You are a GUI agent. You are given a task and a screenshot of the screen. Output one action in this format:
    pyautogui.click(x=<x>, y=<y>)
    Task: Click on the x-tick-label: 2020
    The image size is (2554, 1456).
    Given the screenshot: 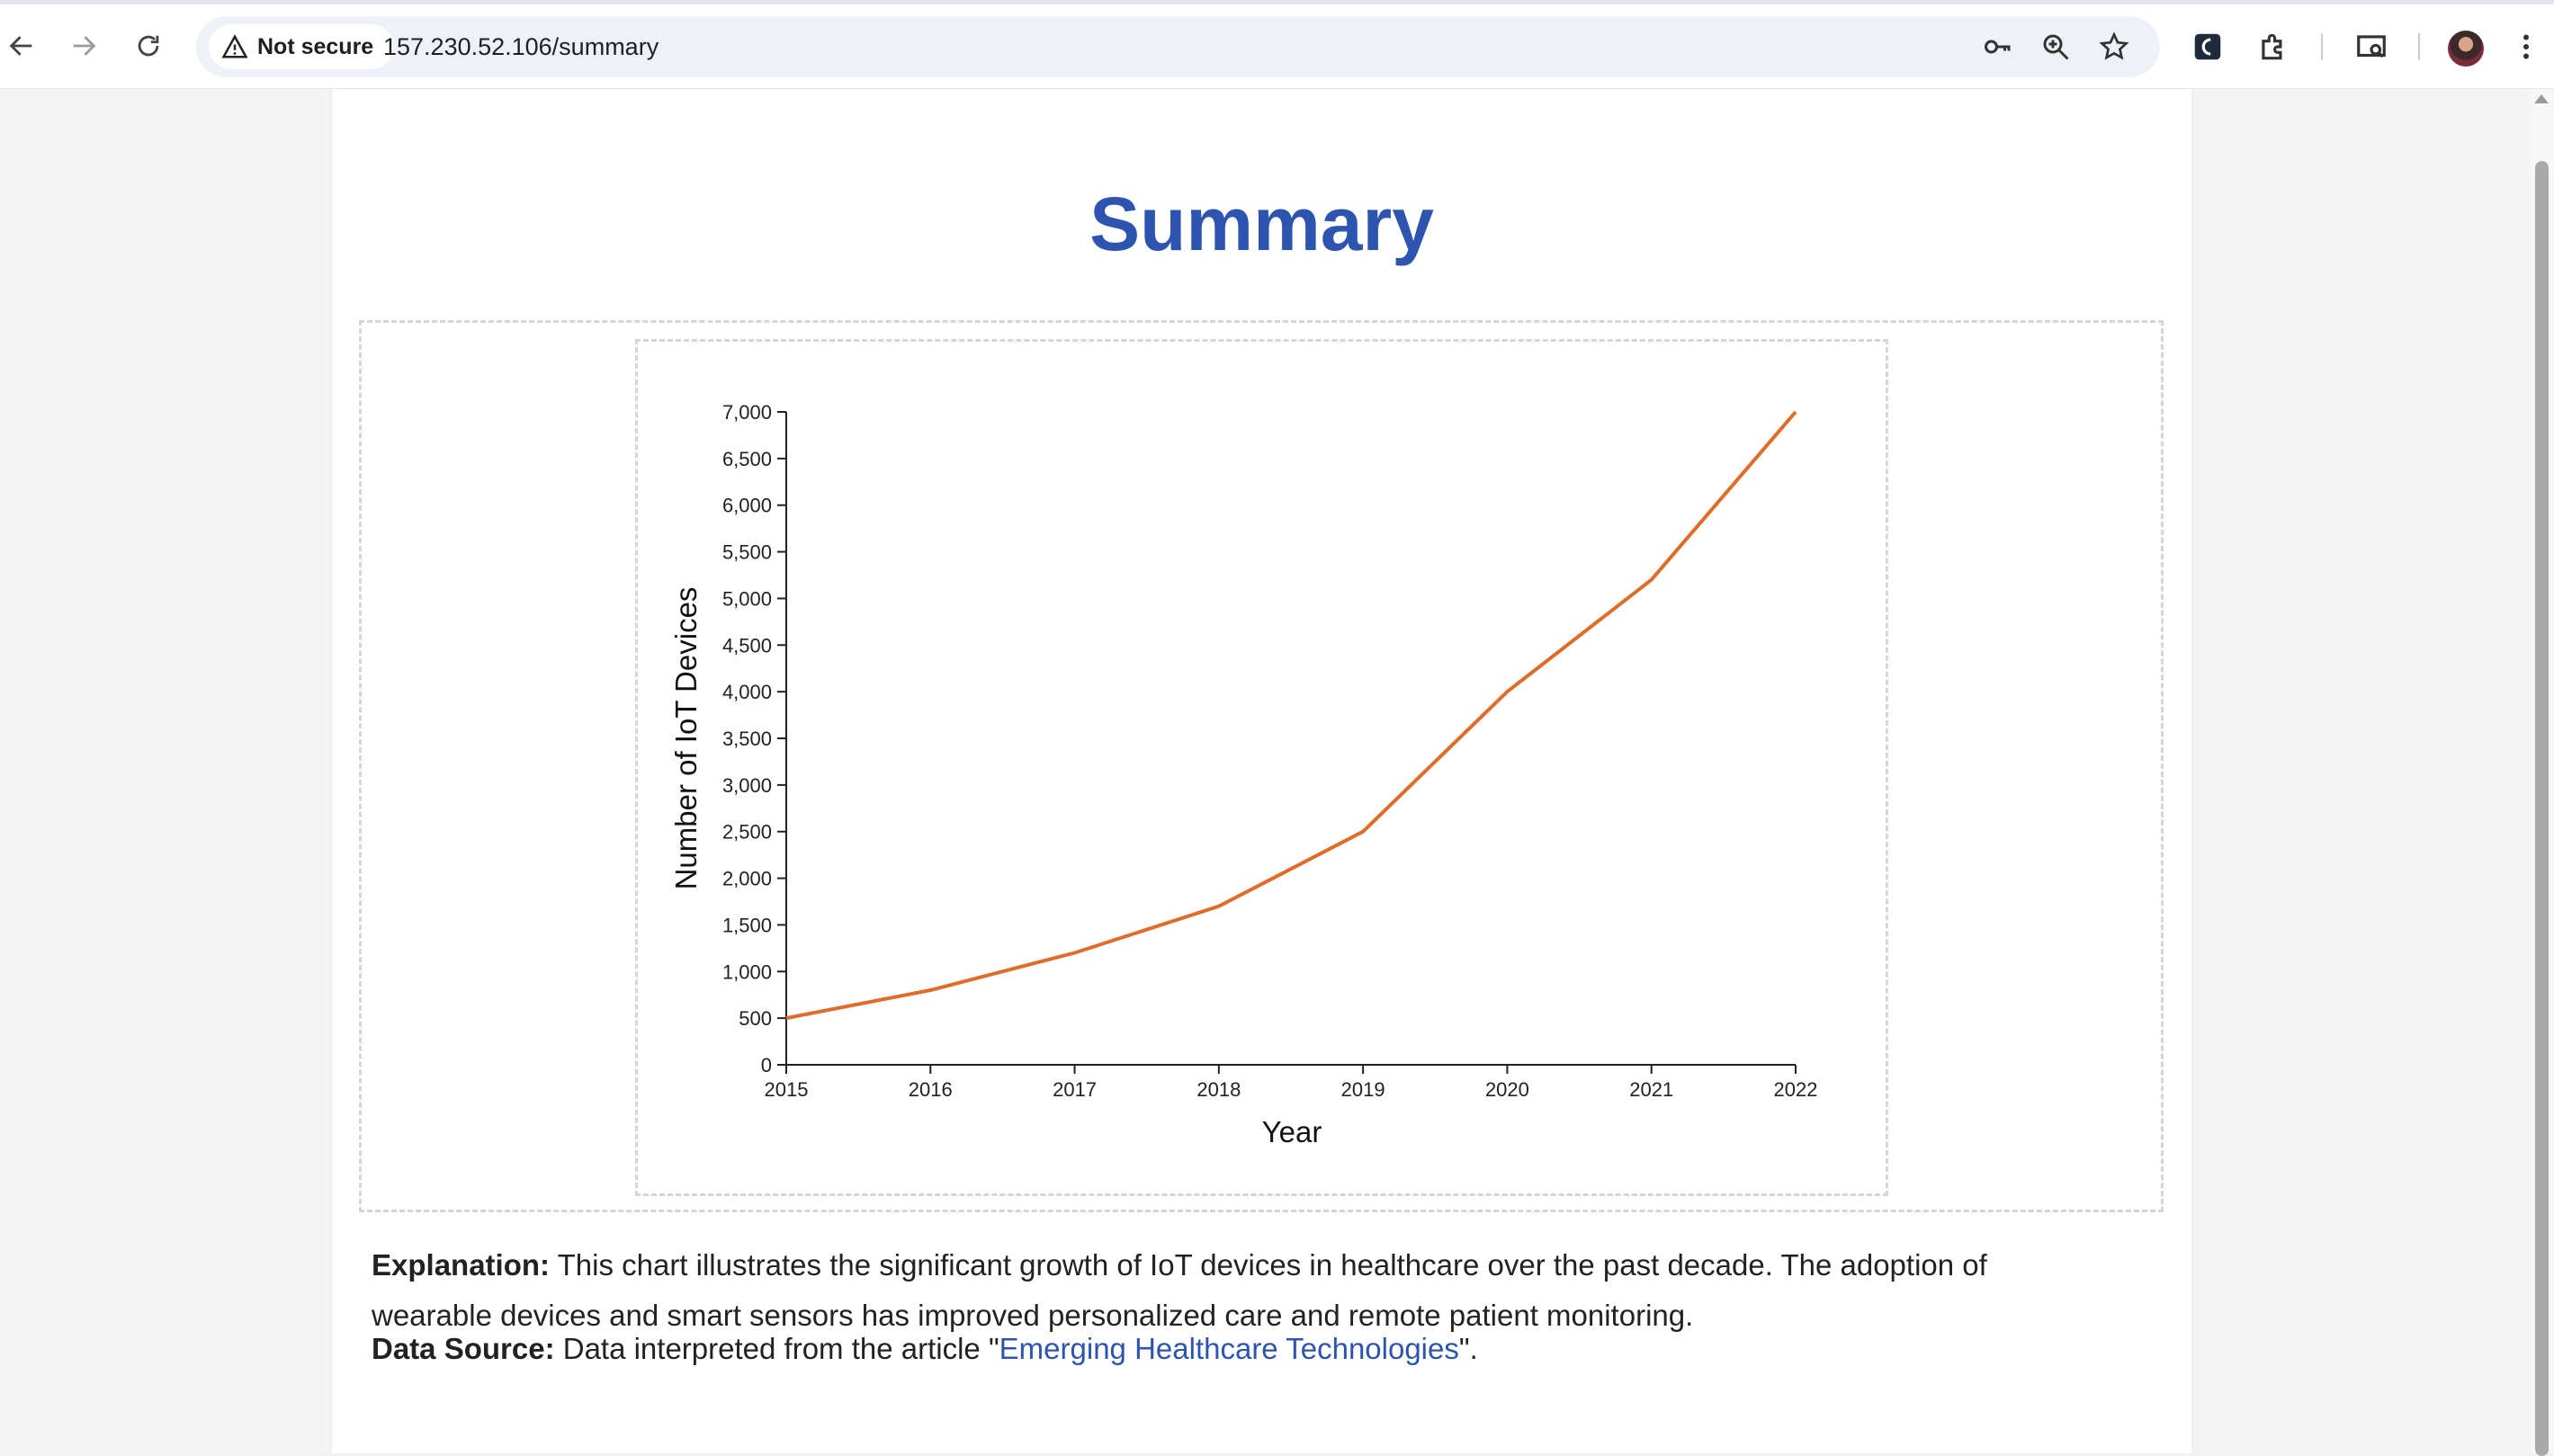 What is the action you would take?
    pyautogui.click(x=1507, y=1089)
    